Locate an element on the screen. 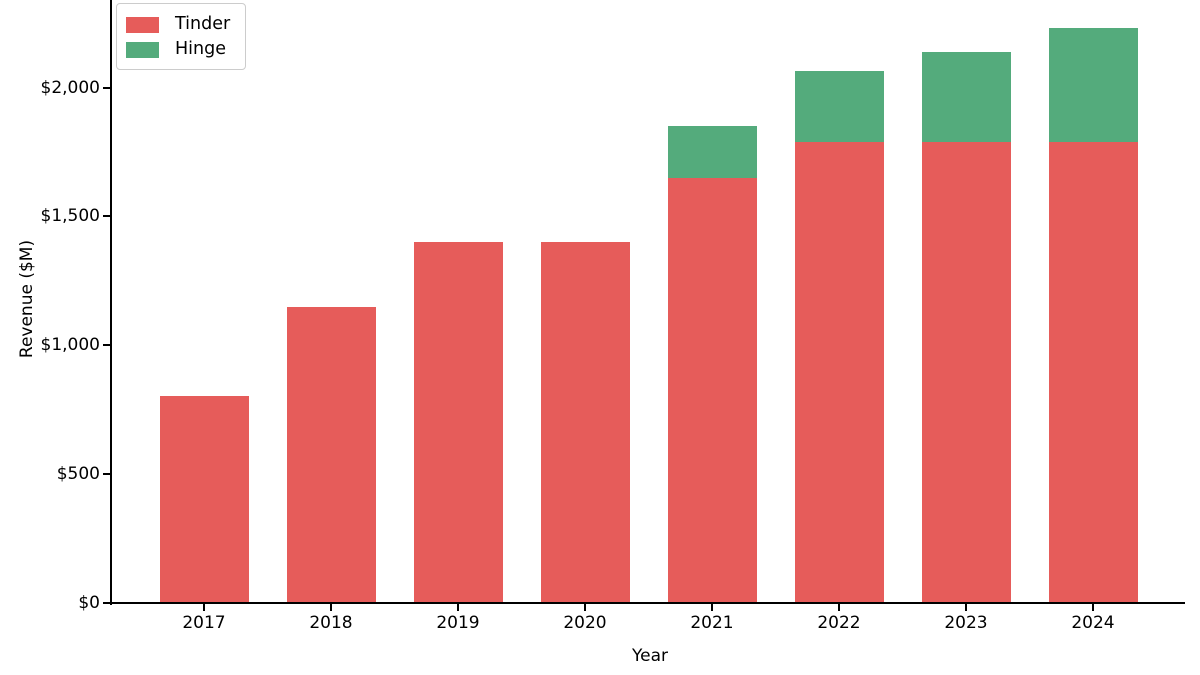 Image resolution: width=1200 pixels, height=675 pixels. y-tick-label: $2,000 is located at coordinates (70, 87).